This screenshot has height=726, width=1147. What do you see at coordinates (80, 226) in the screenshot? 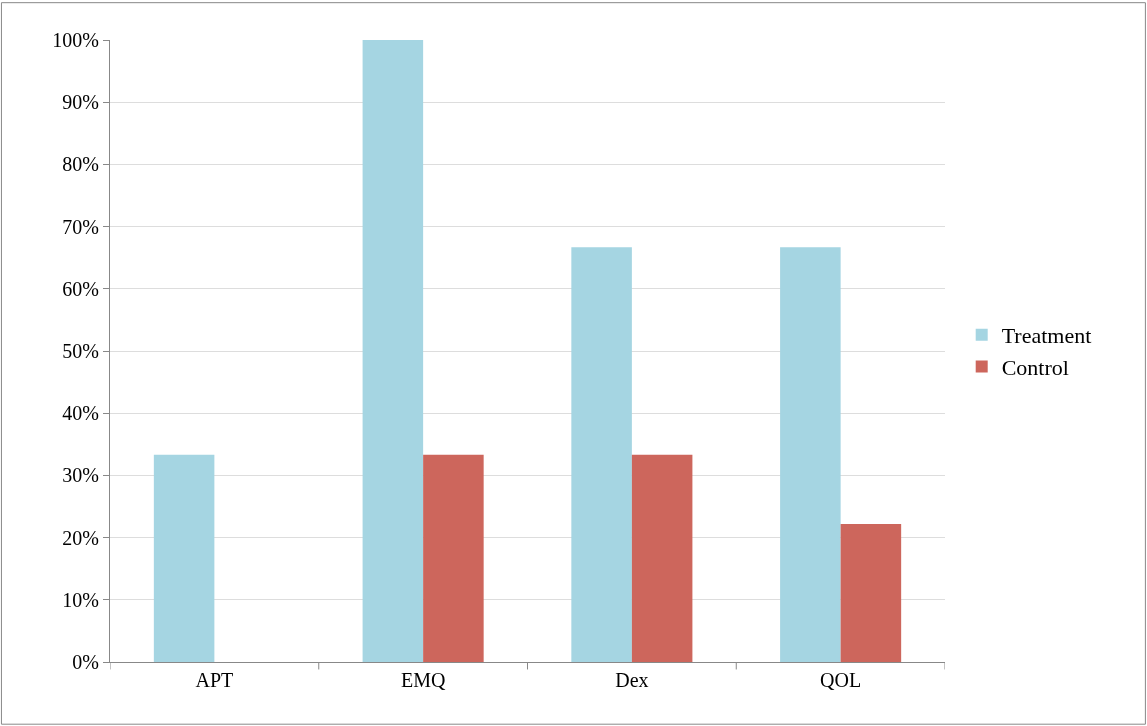
I see `y-tick-label: 70%` at bounding box center [80, 226].